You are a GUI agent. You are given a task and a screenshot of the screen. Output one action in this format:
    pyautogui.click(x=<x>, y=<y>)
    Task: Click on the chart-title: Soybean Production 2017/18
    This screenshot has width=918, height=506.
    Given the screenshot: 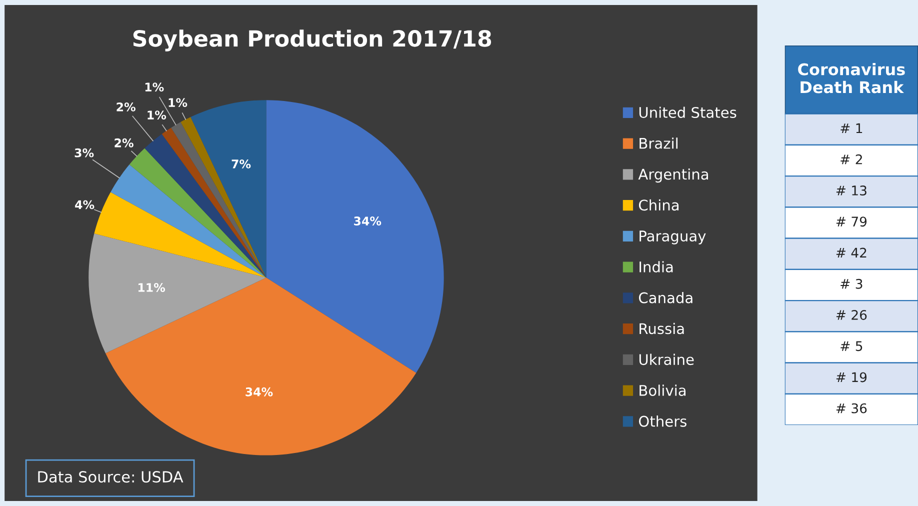 What is the action you would take?
    pyautogui.click(x=312, y=41)
    